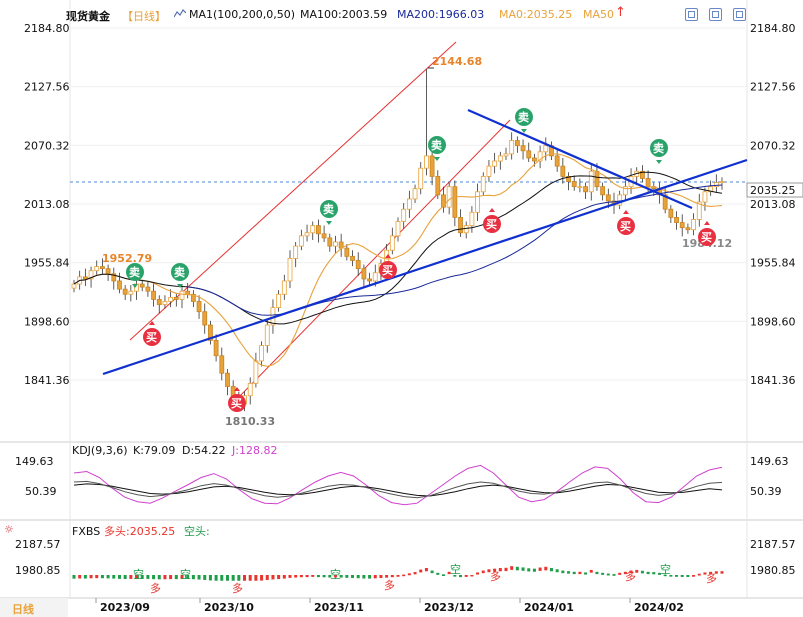 Image resolution: width=803 pixels, height=617 pixels. What do you see at coordinates (204, 450) in the screenshot?
I see `kdj-d-value: D:54.22` at bounding box center [204, 450].